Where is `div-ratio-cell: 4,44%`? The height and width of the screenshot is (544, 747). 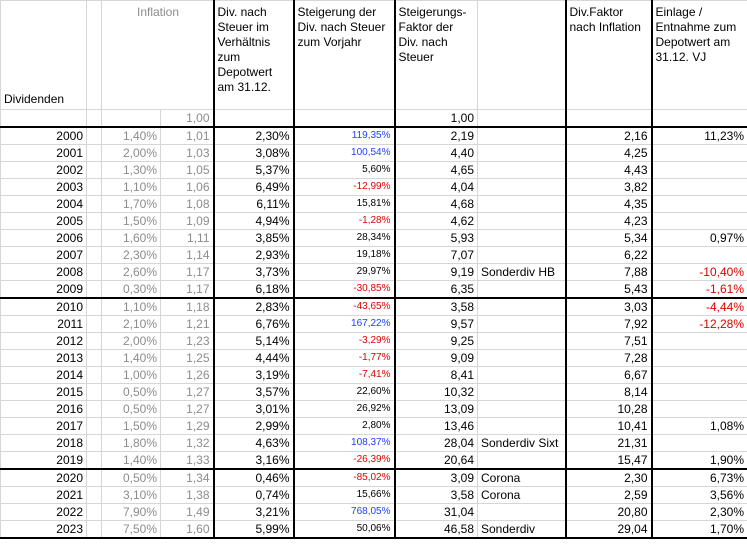
div-ratio-cell: 4,44% is located at coordinates (253, 358).